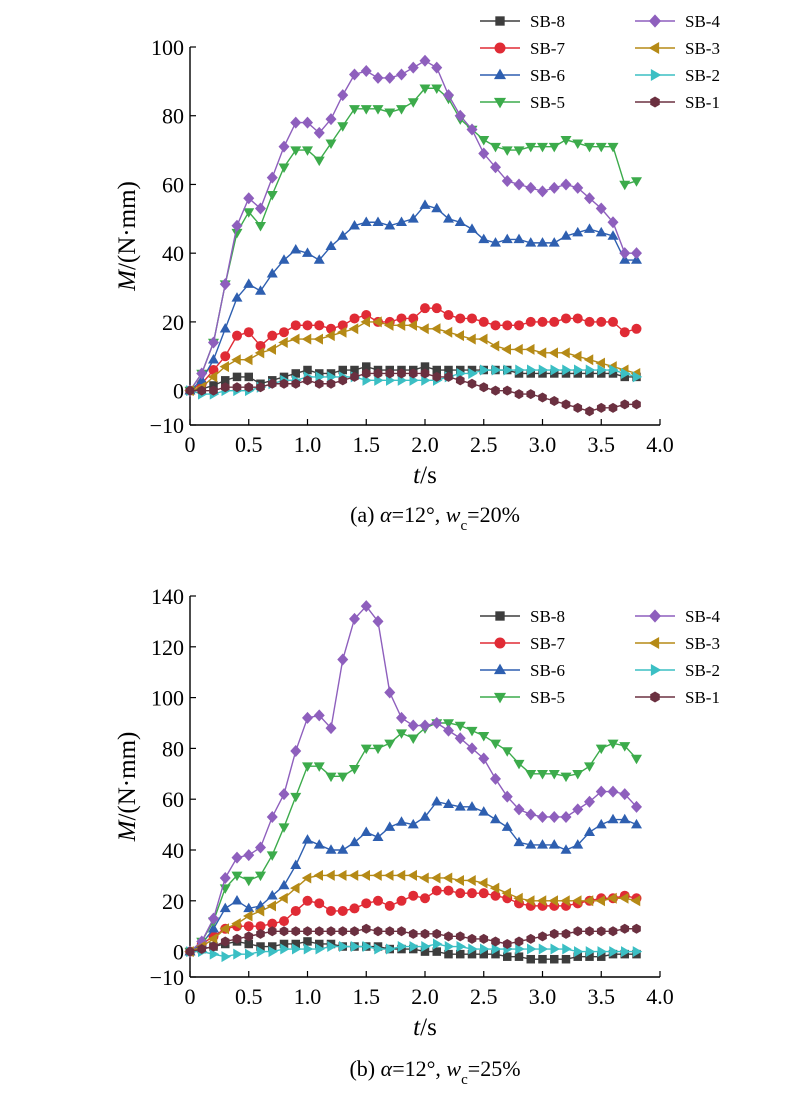 This screenshot has height=1100, width=800. What do you see at coordinates (425, 444) in the screenshot?
I see `chart-a-x-tick-label: 2.0` at bounding box center [425, 444].